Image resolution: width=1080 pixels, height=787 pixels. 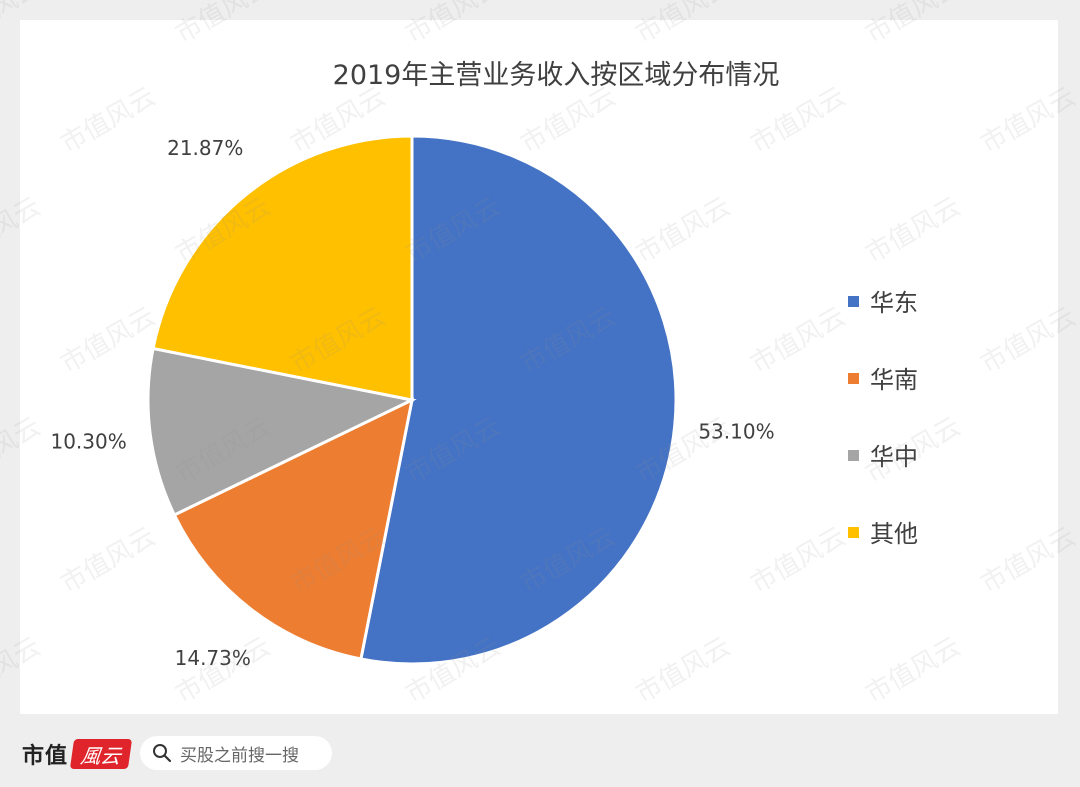 What do you see at coordinates (239, 755) in the screenshot?
I see `search-placeholder: 买股之前搜一搜` at bounding box center [239, 755].